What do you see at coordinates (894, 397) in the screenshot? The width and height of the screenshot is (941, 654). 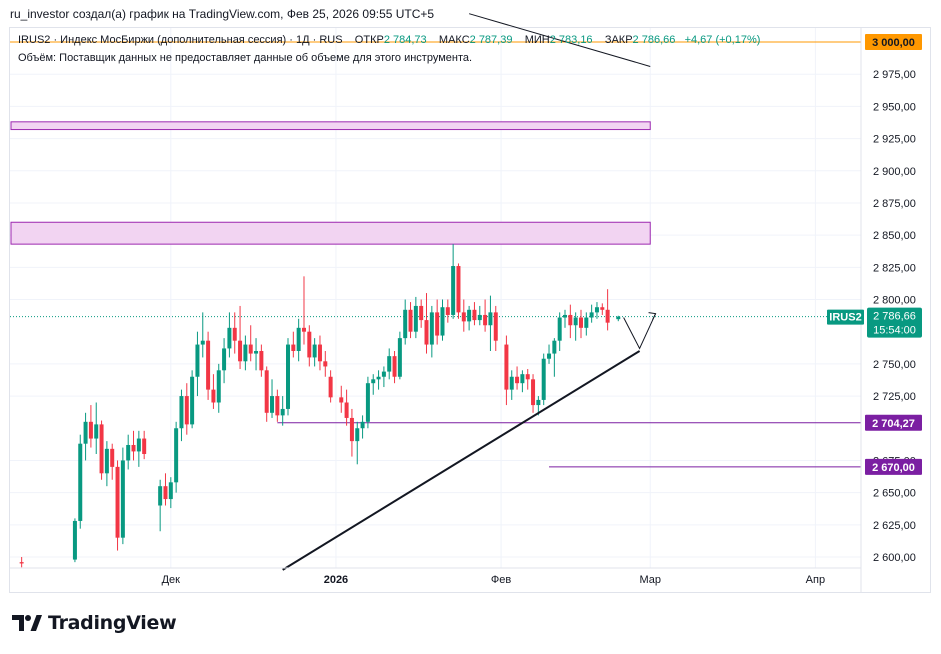 I see `y-tick-label: 2 725,00` at bounding box center [894, 397].